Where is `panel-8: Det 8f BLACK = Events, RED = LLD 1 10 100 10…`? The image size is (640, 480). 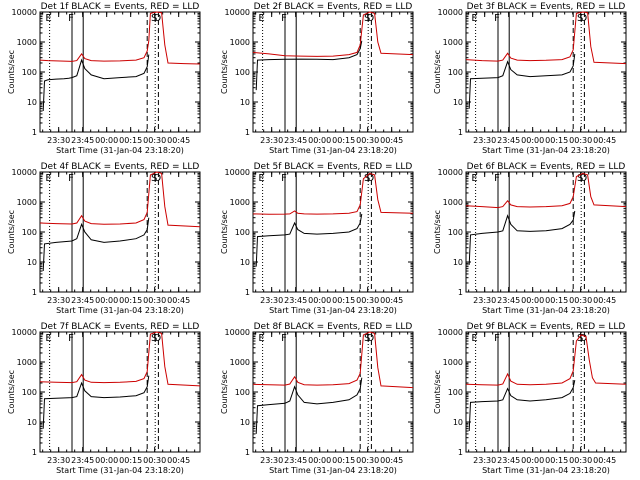 panel-8: Det 8f BLACK = Events, RED = LLD 1 10 100 10… is located at coordinates (317, 398).